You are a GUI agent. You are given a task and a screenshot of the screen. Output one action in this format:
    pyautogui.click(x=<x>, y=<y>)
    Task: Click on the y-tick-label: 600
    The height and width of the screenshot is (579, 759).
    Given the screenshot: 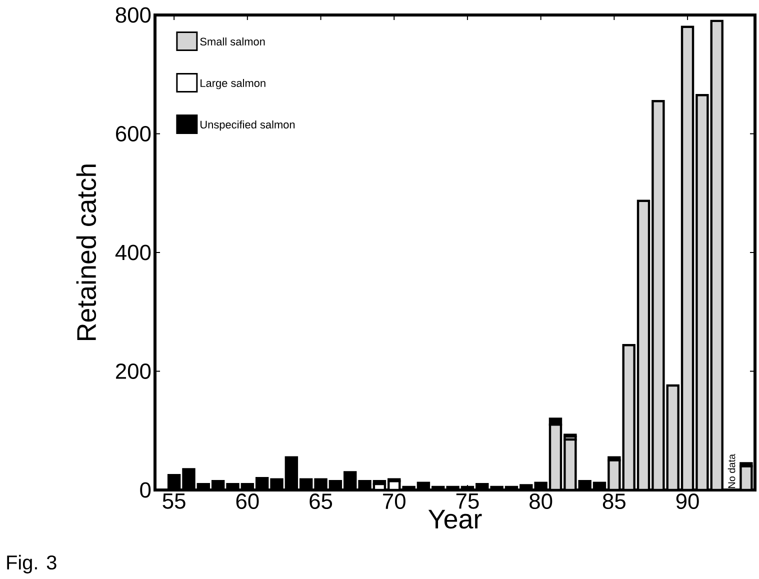 What is the action you would take?
    pyautogui.click(x=133, y=134)
    